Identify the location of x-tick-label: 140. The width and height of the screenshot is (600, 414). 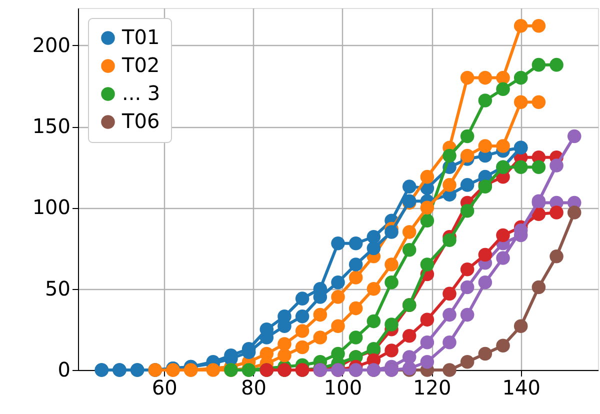
(521, 388).